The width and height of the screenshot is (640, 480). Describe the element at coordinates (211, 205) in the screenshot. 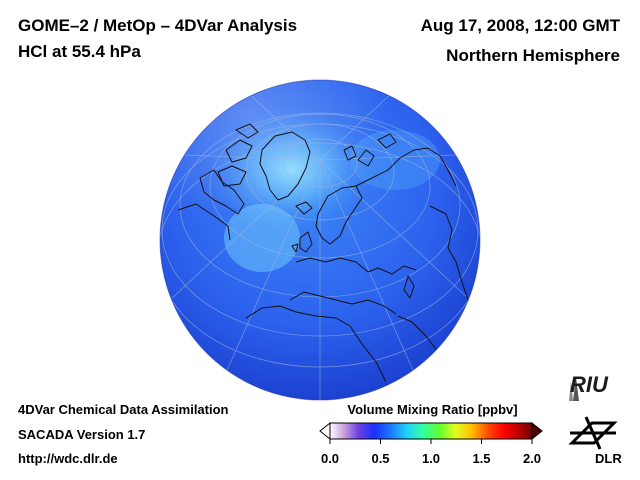

I see `north-america-coast` at that location.